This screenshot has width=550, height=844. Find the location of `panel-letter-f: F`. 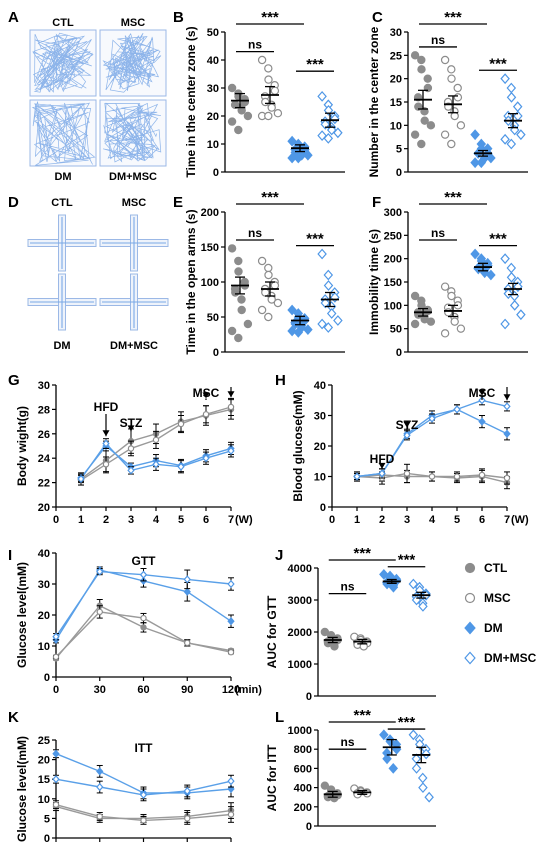

panel-letter-f: F is located at coordinates (376, 202).